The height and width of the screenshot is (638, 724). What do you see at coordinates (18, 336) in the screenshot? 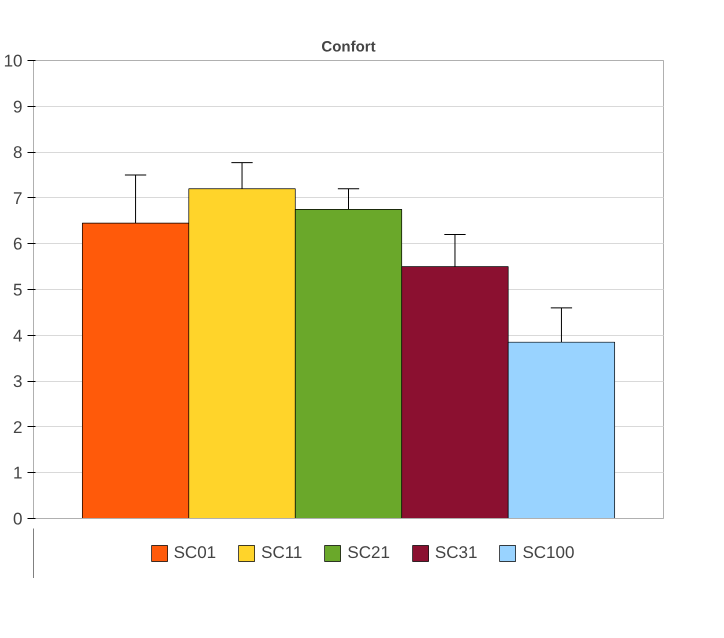
I see `y-tick-label: 4` at bounding box center [18, 336].